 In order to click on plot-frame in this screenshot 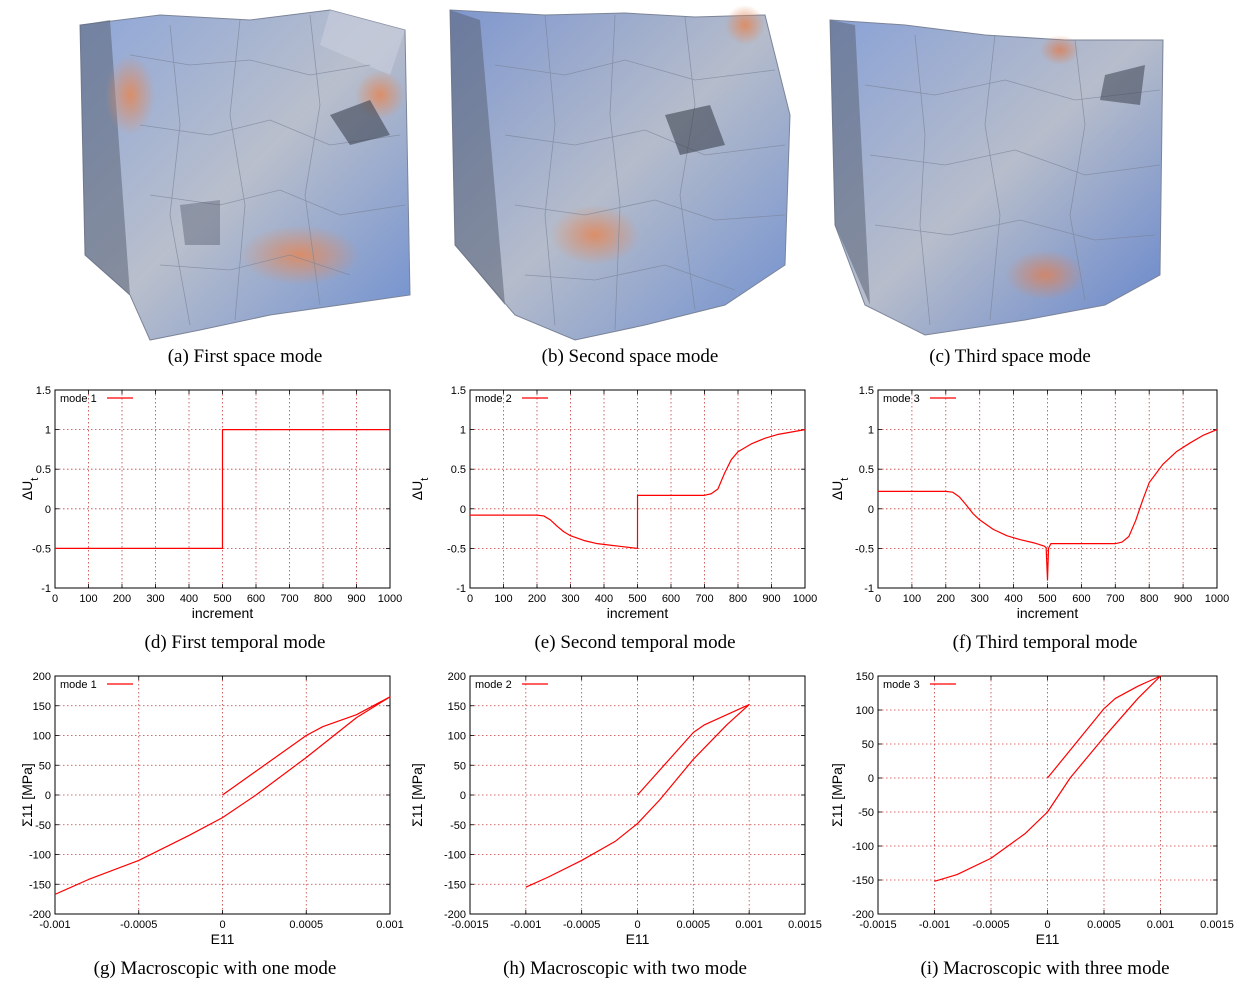, I will do `click(1047, 795)`.